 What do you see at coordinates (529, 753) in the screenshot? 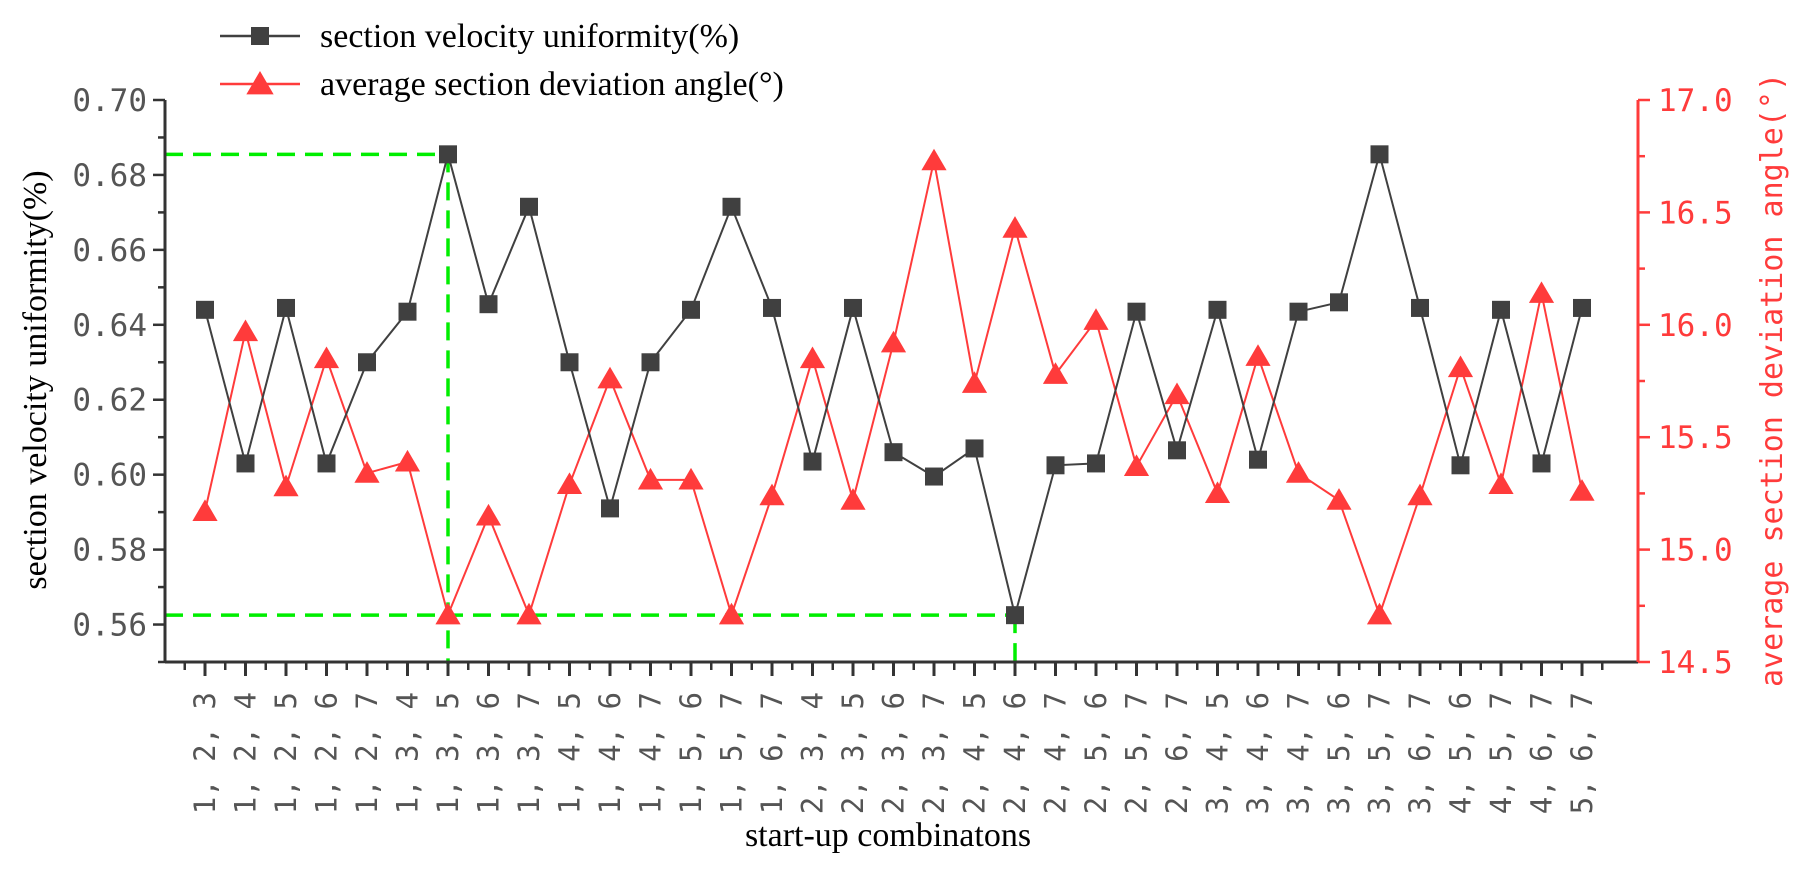
I see `x-tick-label: 1, 3, 7` at bounding box center [529, 753].